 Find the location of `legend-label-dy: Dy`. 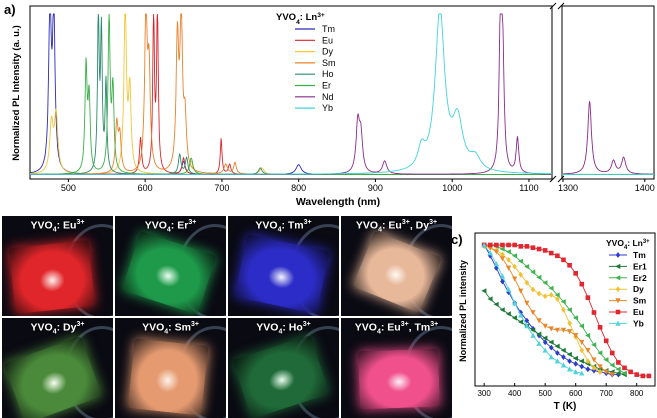

legend-label-dy: Dy is located at coordinates (327, 52).